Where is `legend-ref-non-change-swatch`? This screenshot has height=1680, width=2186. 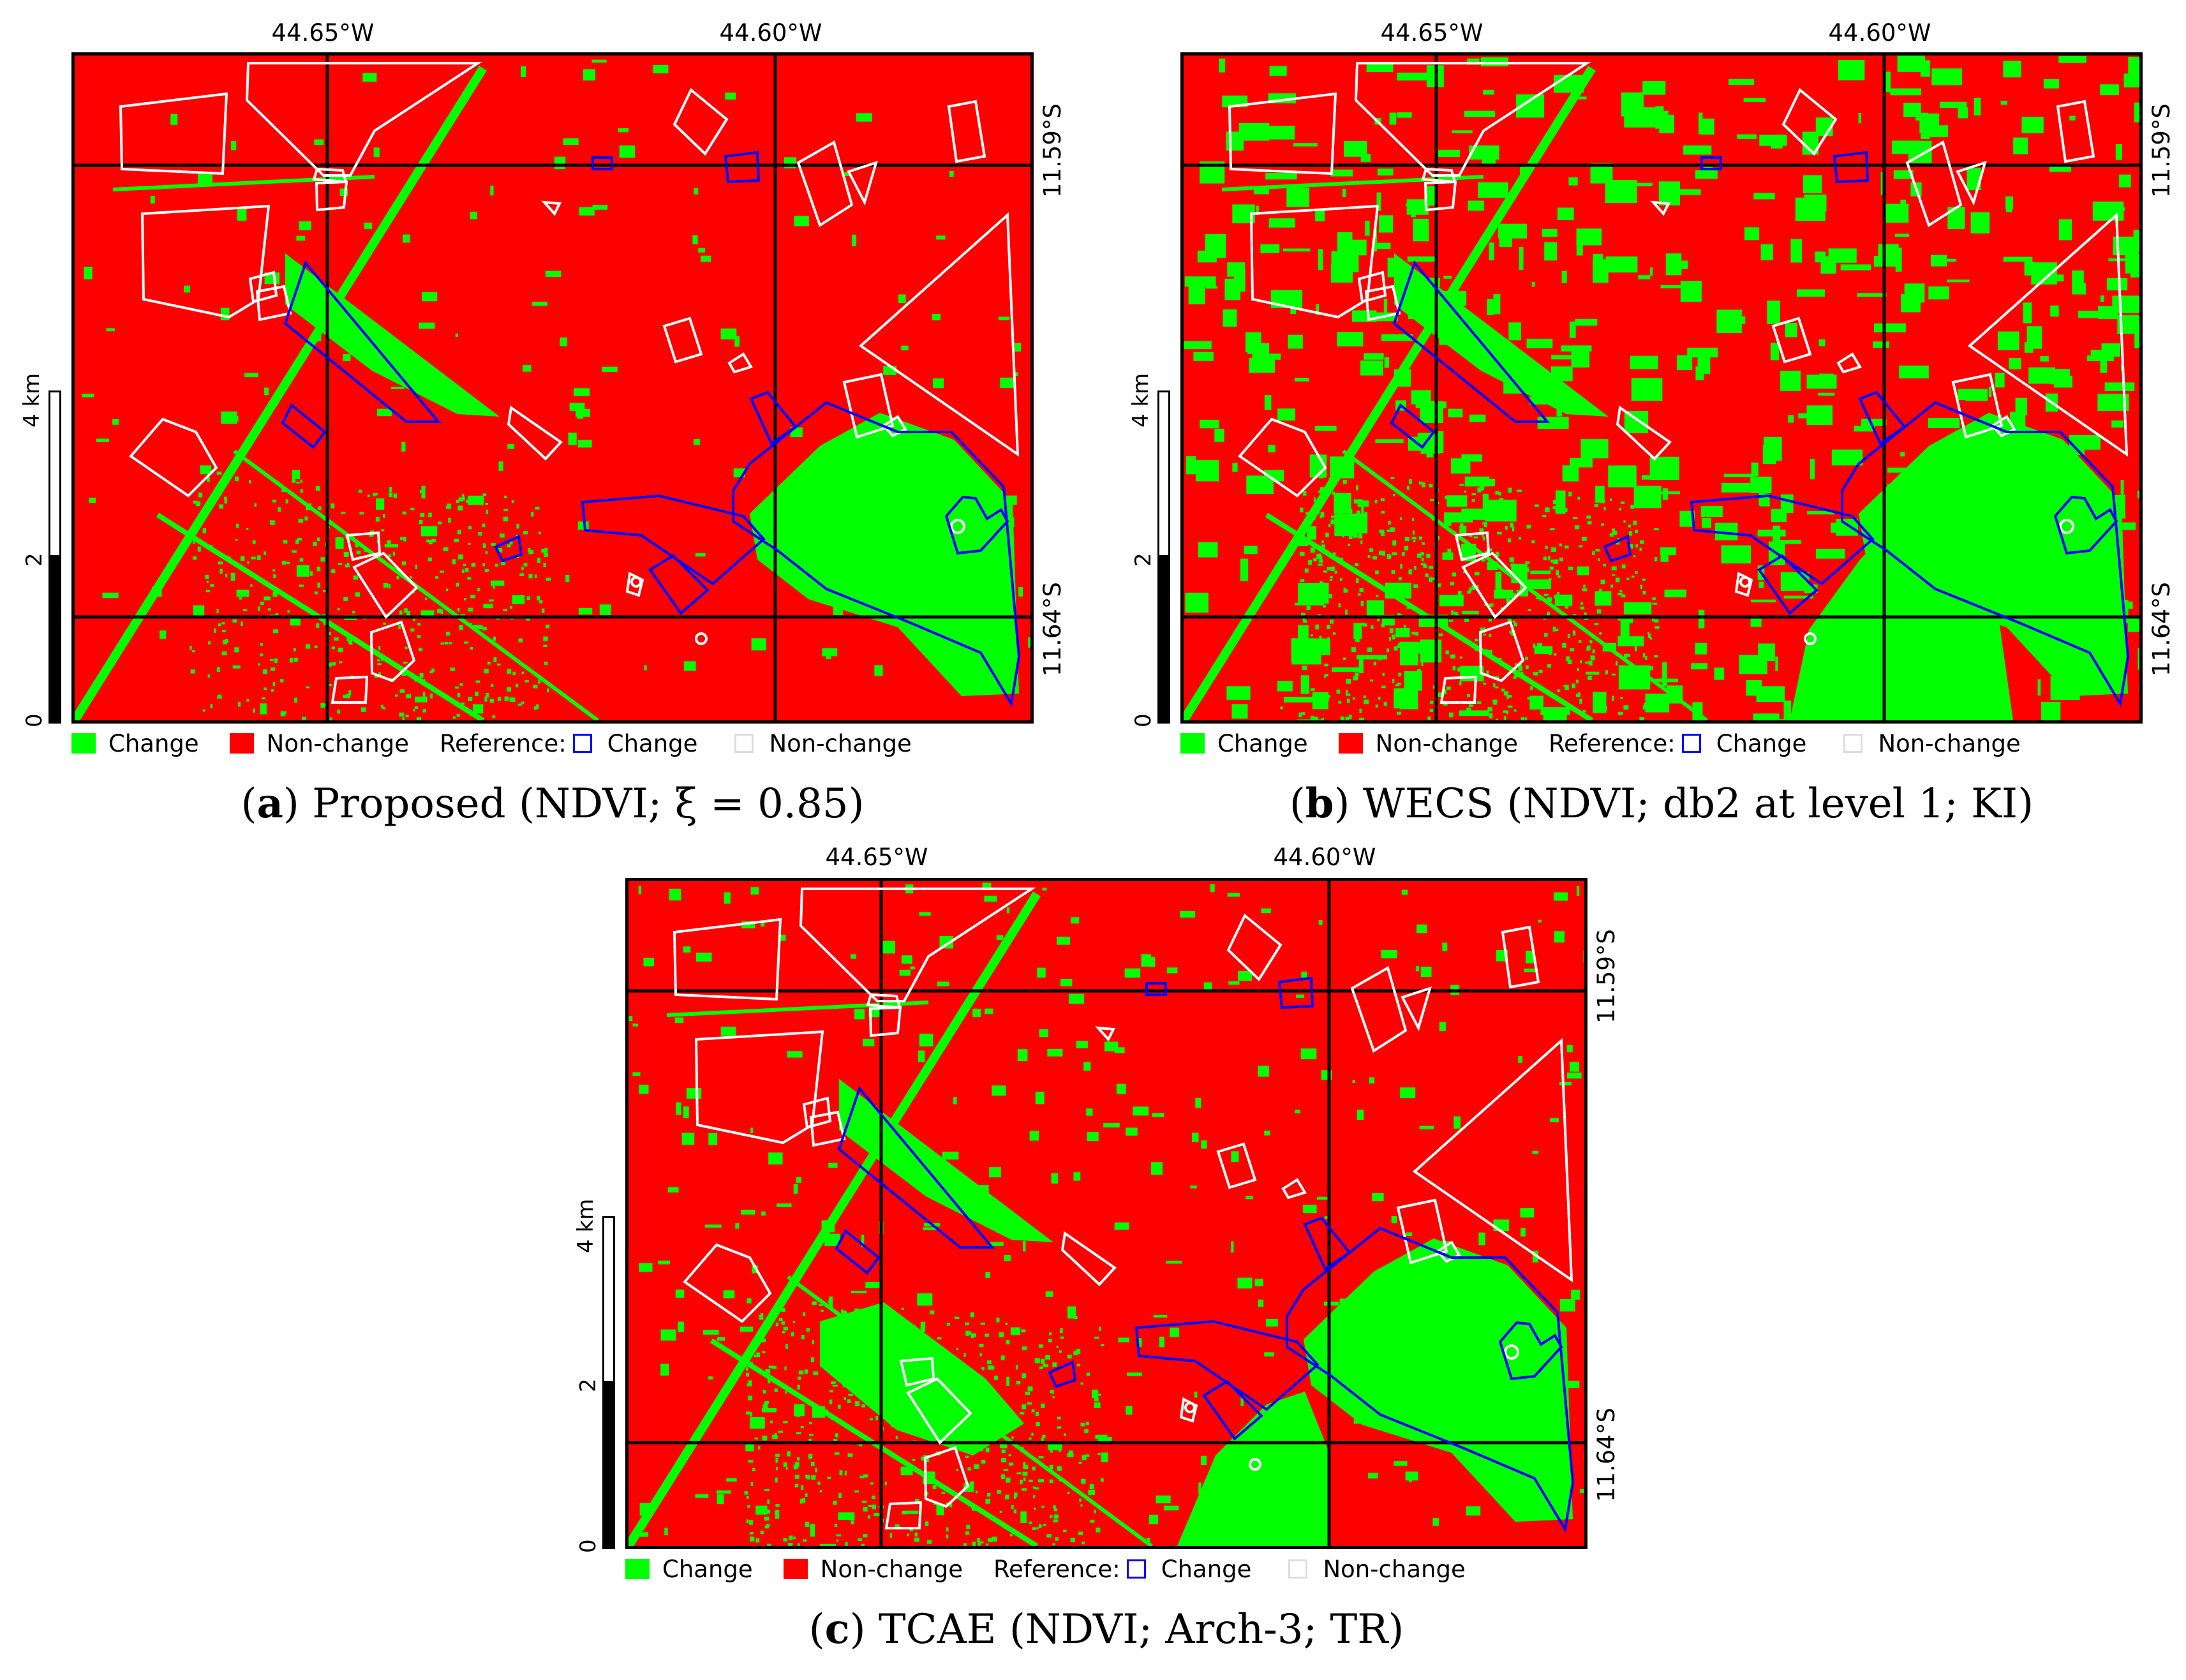
legend-ref-non-change-swatch is located at coordinates (744, 744).